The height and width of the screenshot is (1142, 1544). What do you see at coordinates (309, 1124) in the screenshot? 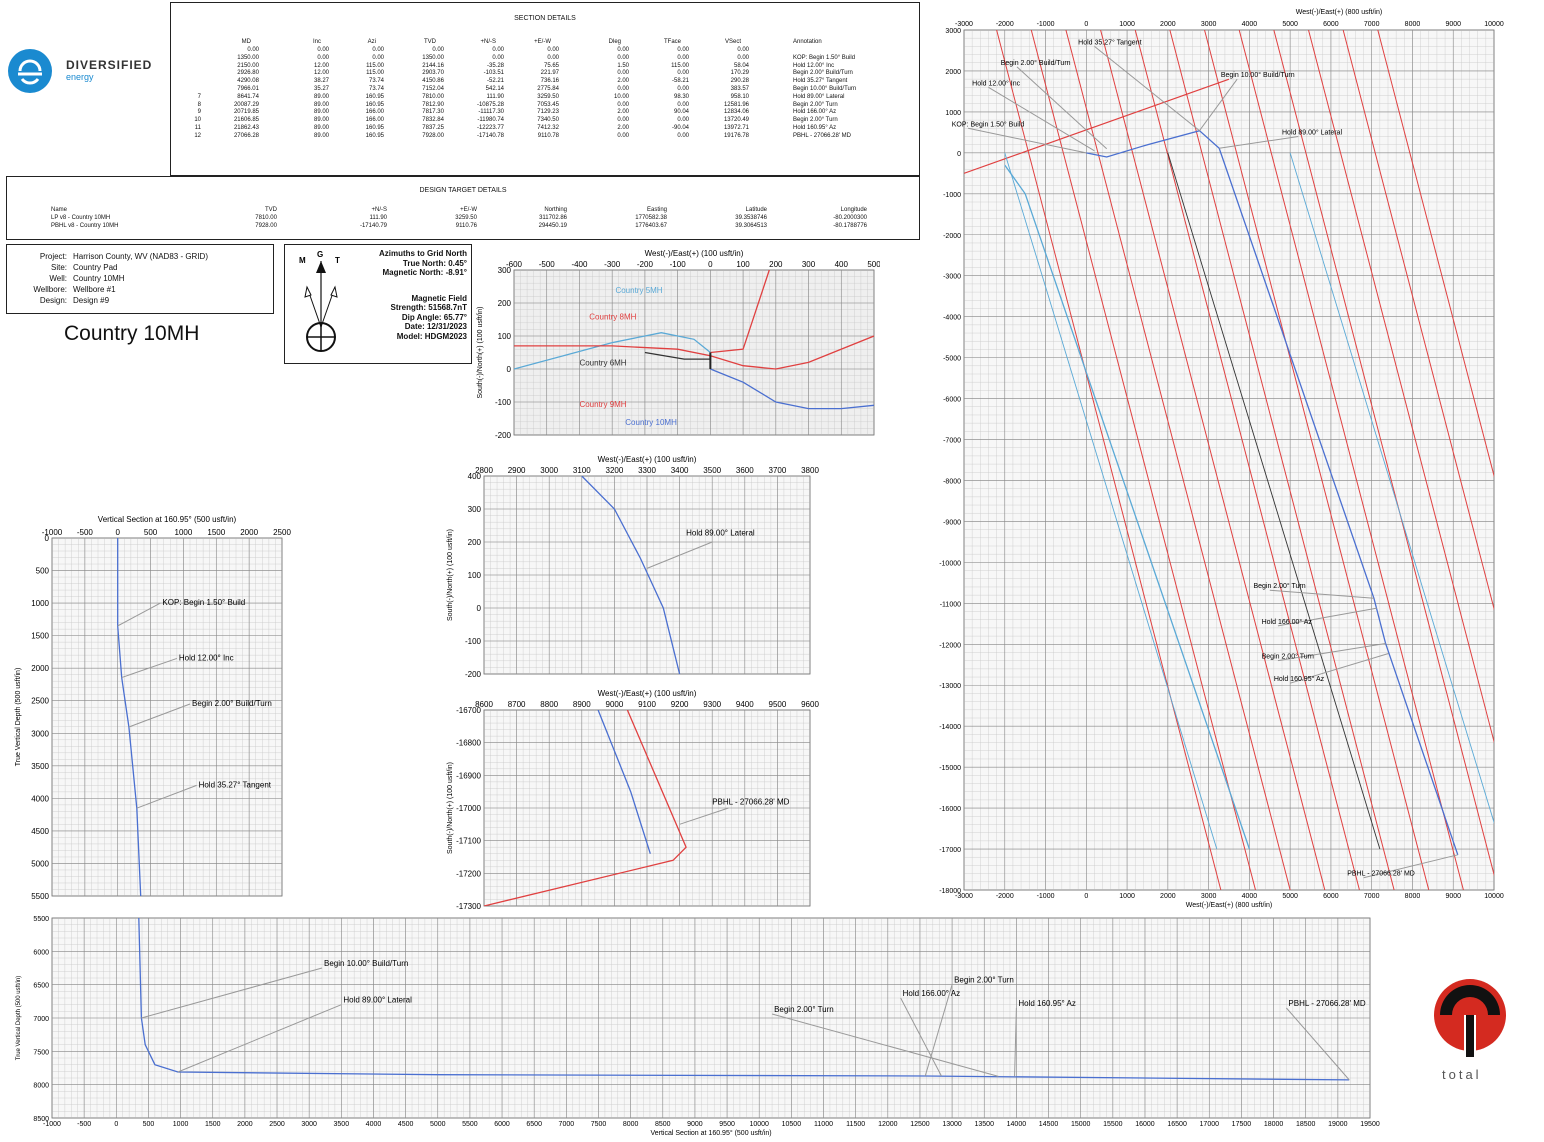
I see `x-tick-label: 3000` at bounding box center [309, 1124].